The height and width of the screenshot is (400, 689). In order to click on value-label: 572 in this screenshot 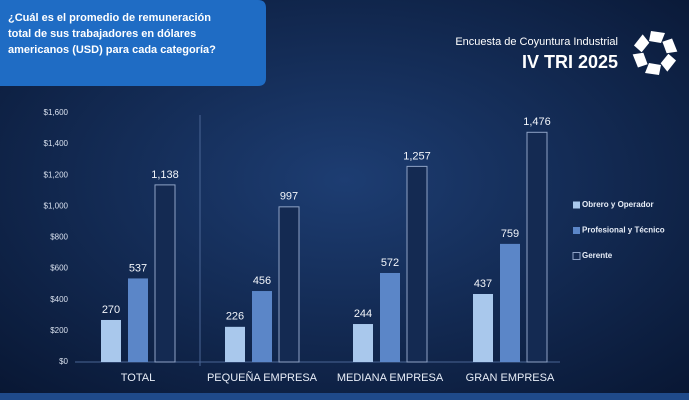, I will do `click(390, 263)`.